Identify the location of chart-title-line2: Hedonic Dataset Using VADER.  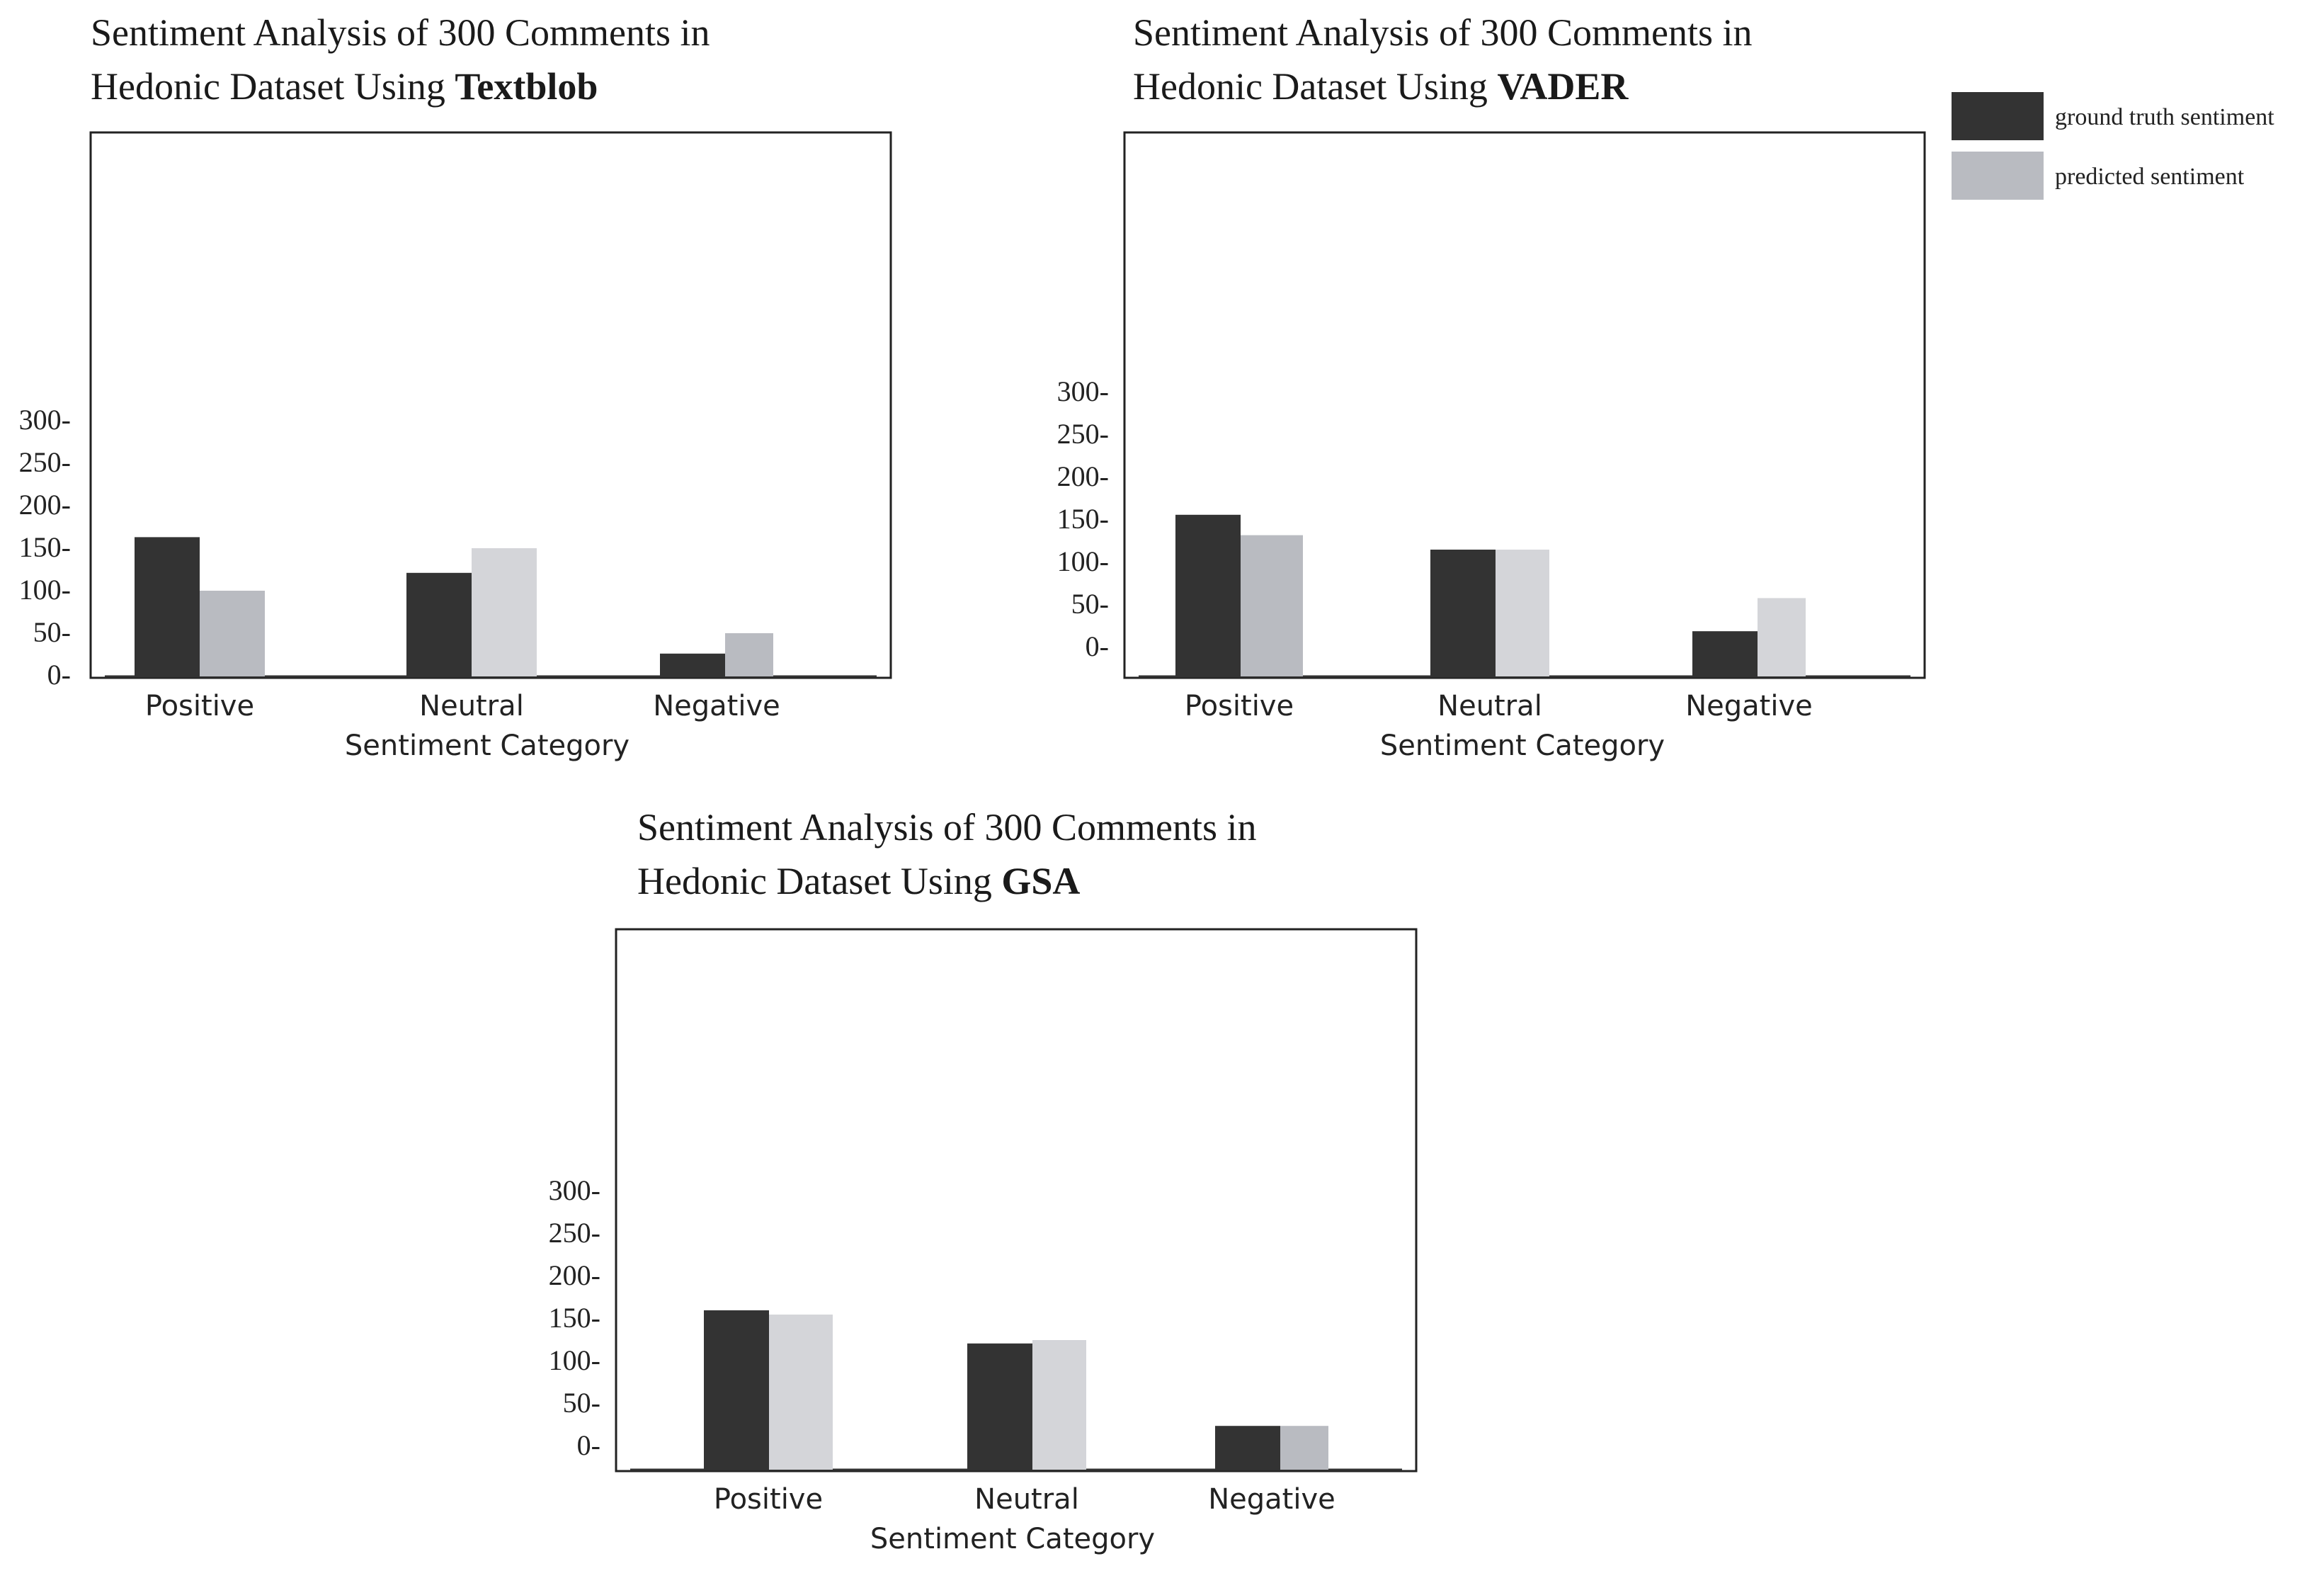
(1381, 86).